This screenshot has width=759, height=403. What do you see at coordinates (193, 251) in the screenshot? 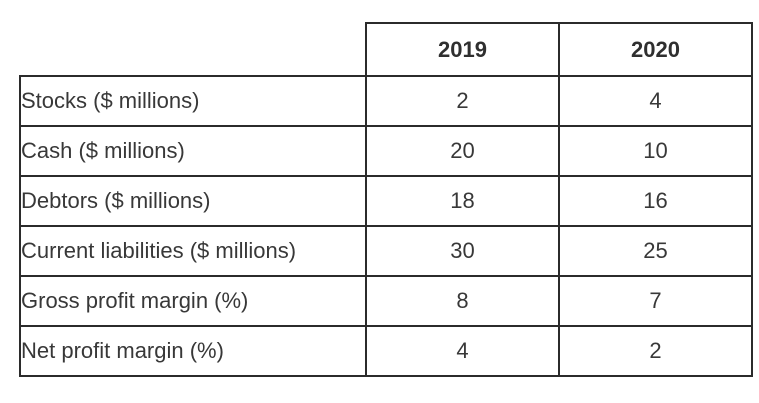
I see `row-label: Current liabilities ($ millions)` at bounding box center [193, 251].